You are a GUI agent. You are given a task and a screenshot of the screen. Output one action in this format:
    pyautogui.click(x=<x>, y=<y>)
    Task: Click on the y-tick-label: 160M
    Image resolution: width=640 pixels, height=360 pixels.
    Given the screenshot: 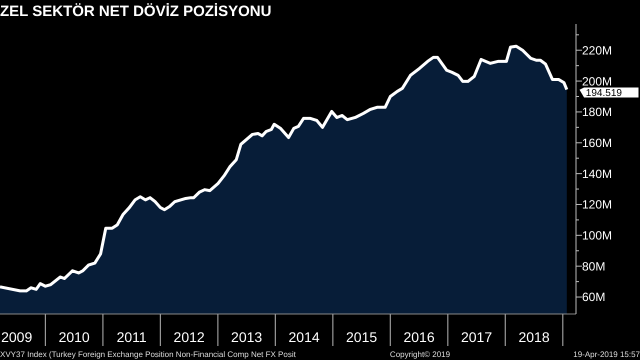 What is the action you would take?
    pyautogui.click(x=597, y=143)
    